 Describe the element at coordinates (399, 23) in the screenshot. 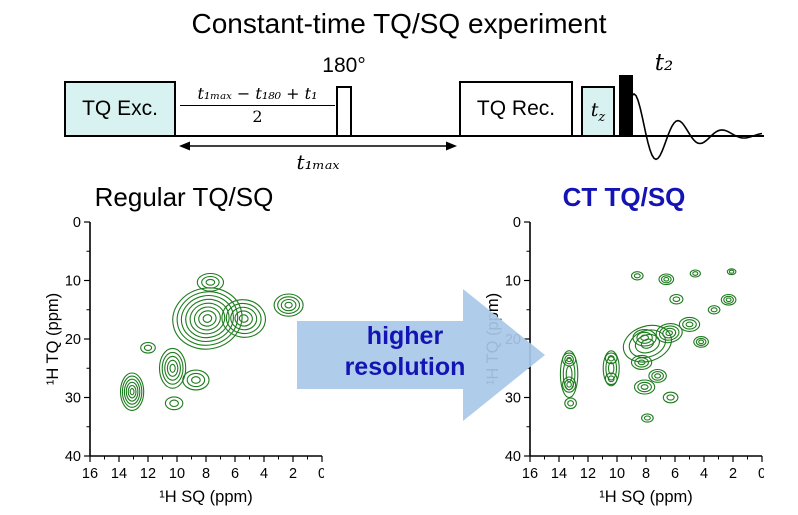

I see `figure-title: Constant-time TQ/SQ experiment` at that location.